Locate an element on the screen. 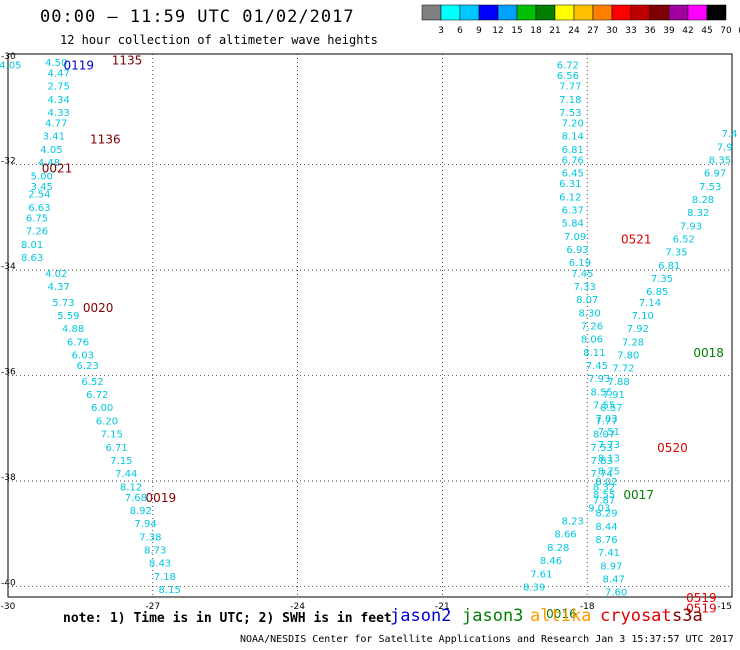 The image size is (740, 650). wave-height-value: 7.87 is located at coordinates (604, 500).